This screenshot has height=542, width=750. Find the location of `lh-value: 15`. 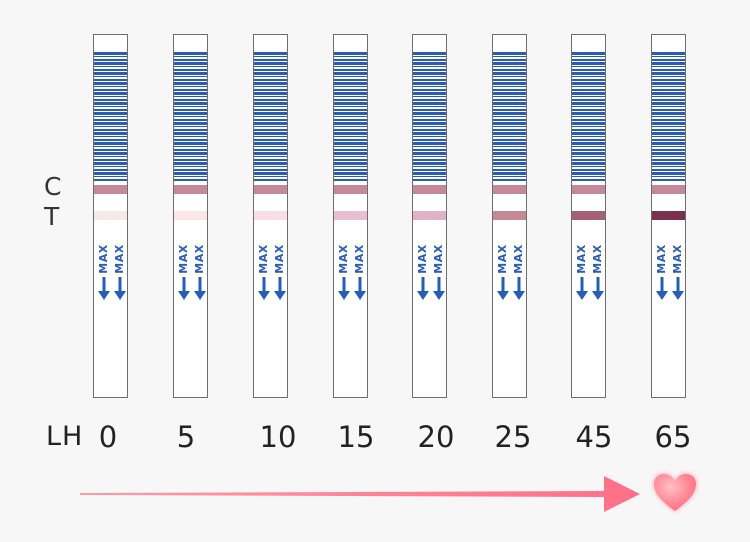

lh-value: 15 is located at coordinates (356, 437).